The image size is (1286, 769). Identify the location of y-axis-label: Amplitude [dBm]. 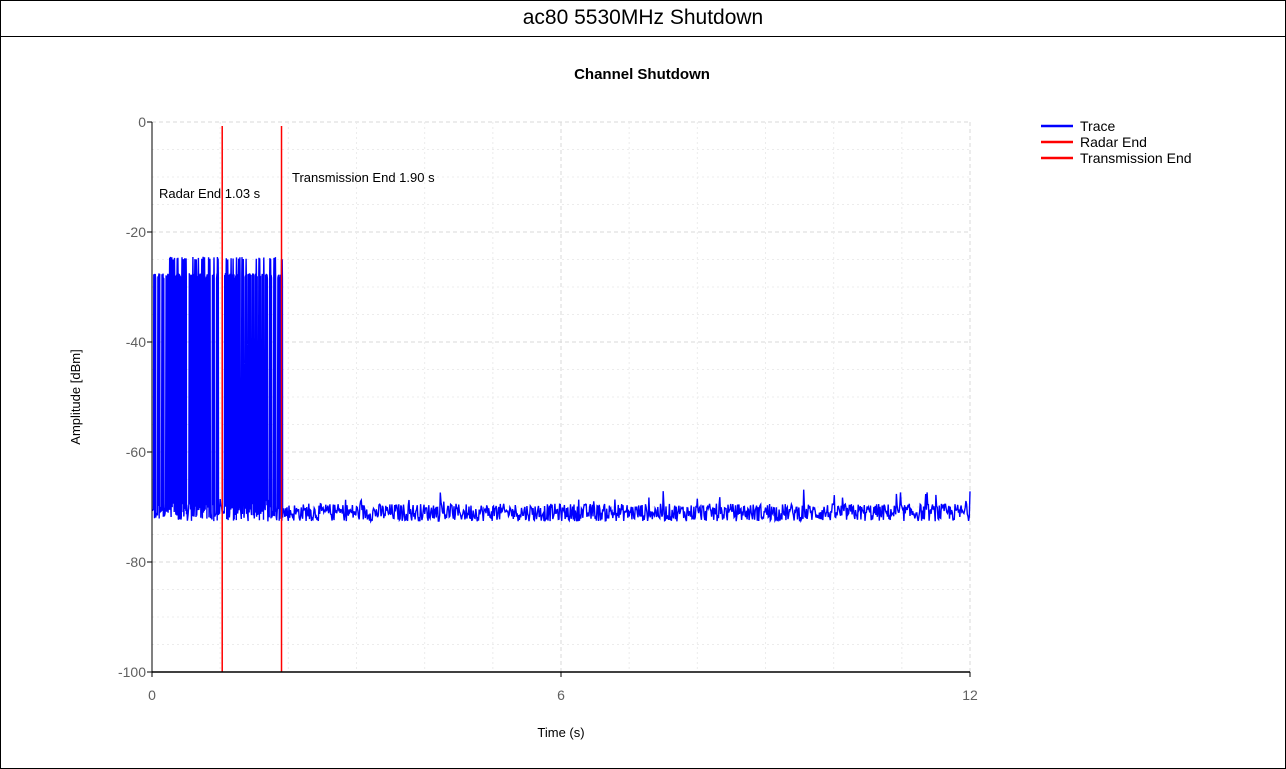
(75, 396).